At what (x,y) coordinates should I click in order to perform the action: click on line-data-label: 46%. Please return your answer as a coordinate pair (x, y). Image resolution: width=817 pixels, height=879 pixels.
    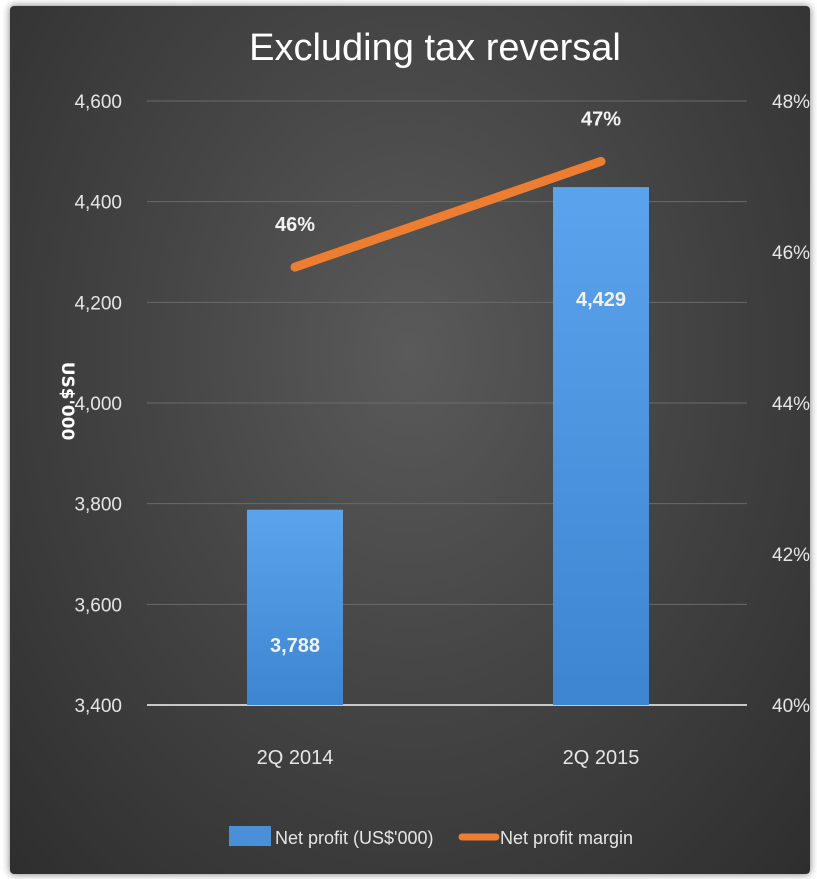
    Looking at the image, I should click on (295, 225).